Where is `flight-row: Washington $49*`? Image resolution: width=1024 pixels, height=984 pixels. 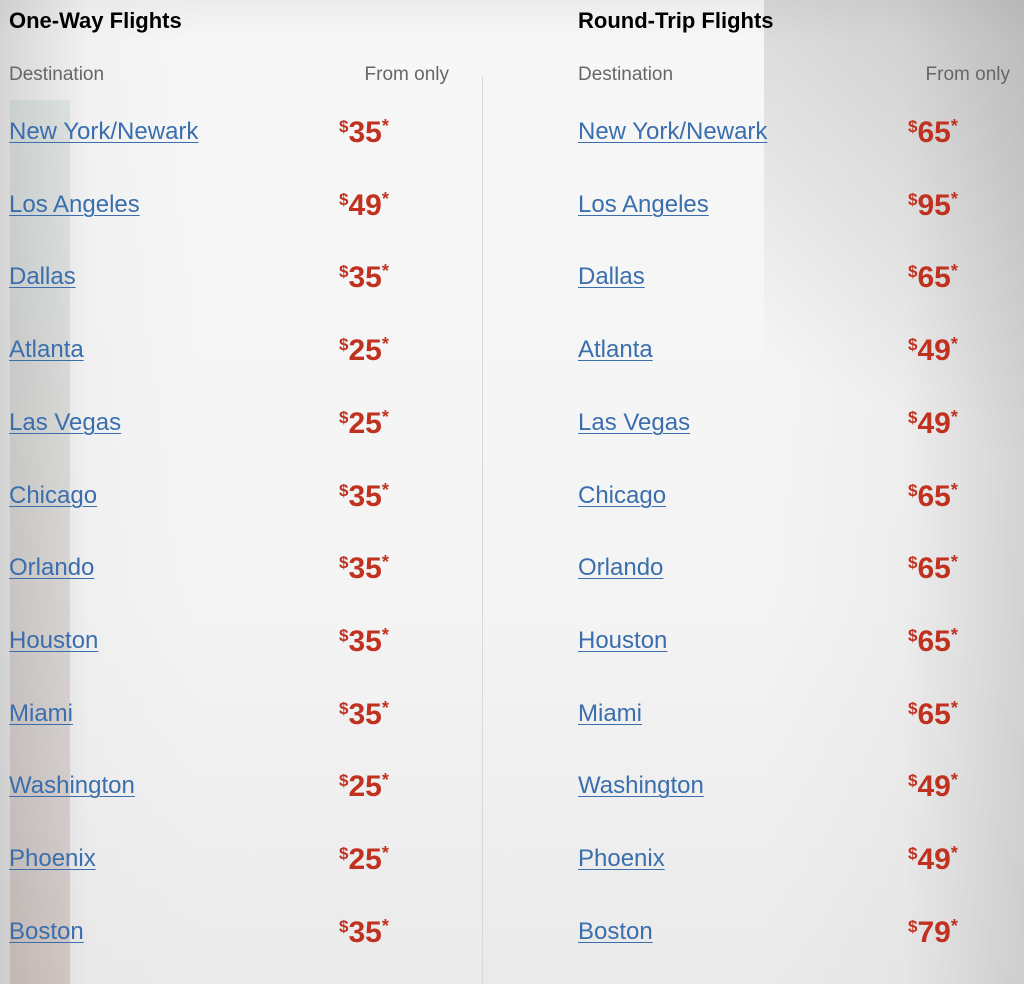
flight-row: Washington $49* is located at coordinates (794, 791).